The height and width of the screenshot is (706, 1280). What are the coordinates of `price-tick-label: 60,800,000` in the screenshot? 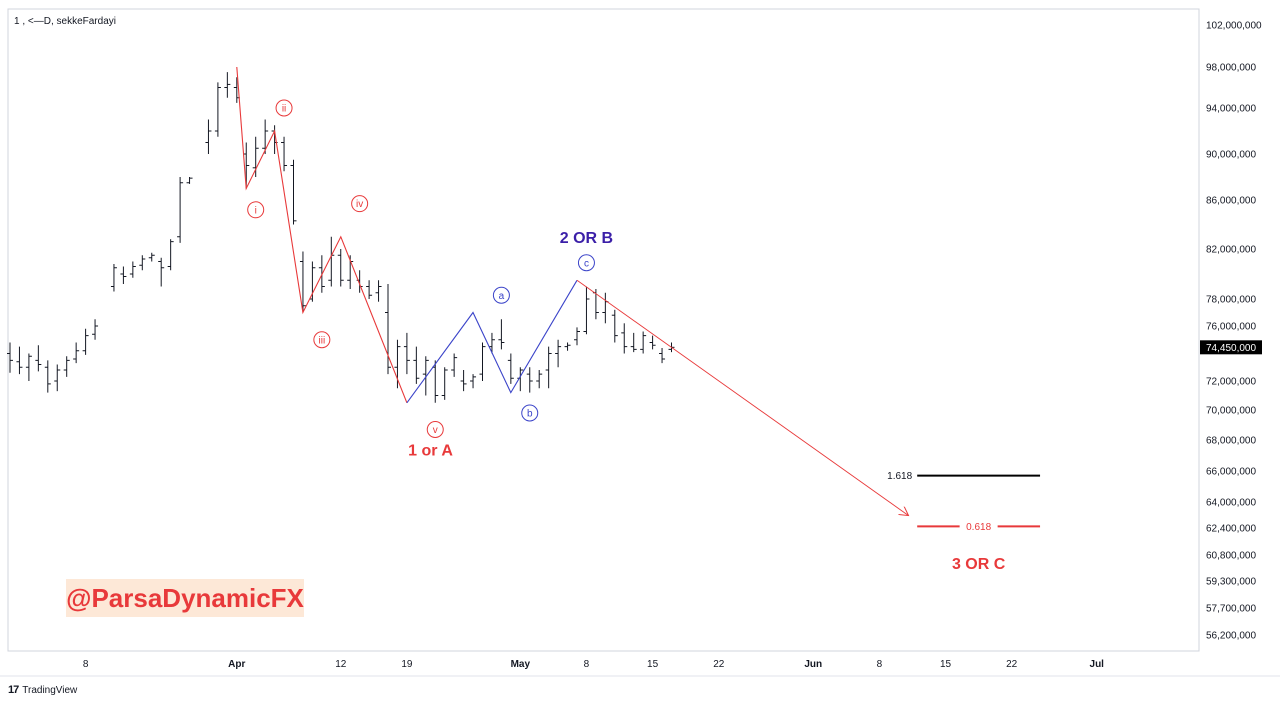 It's located at (1231, 556).